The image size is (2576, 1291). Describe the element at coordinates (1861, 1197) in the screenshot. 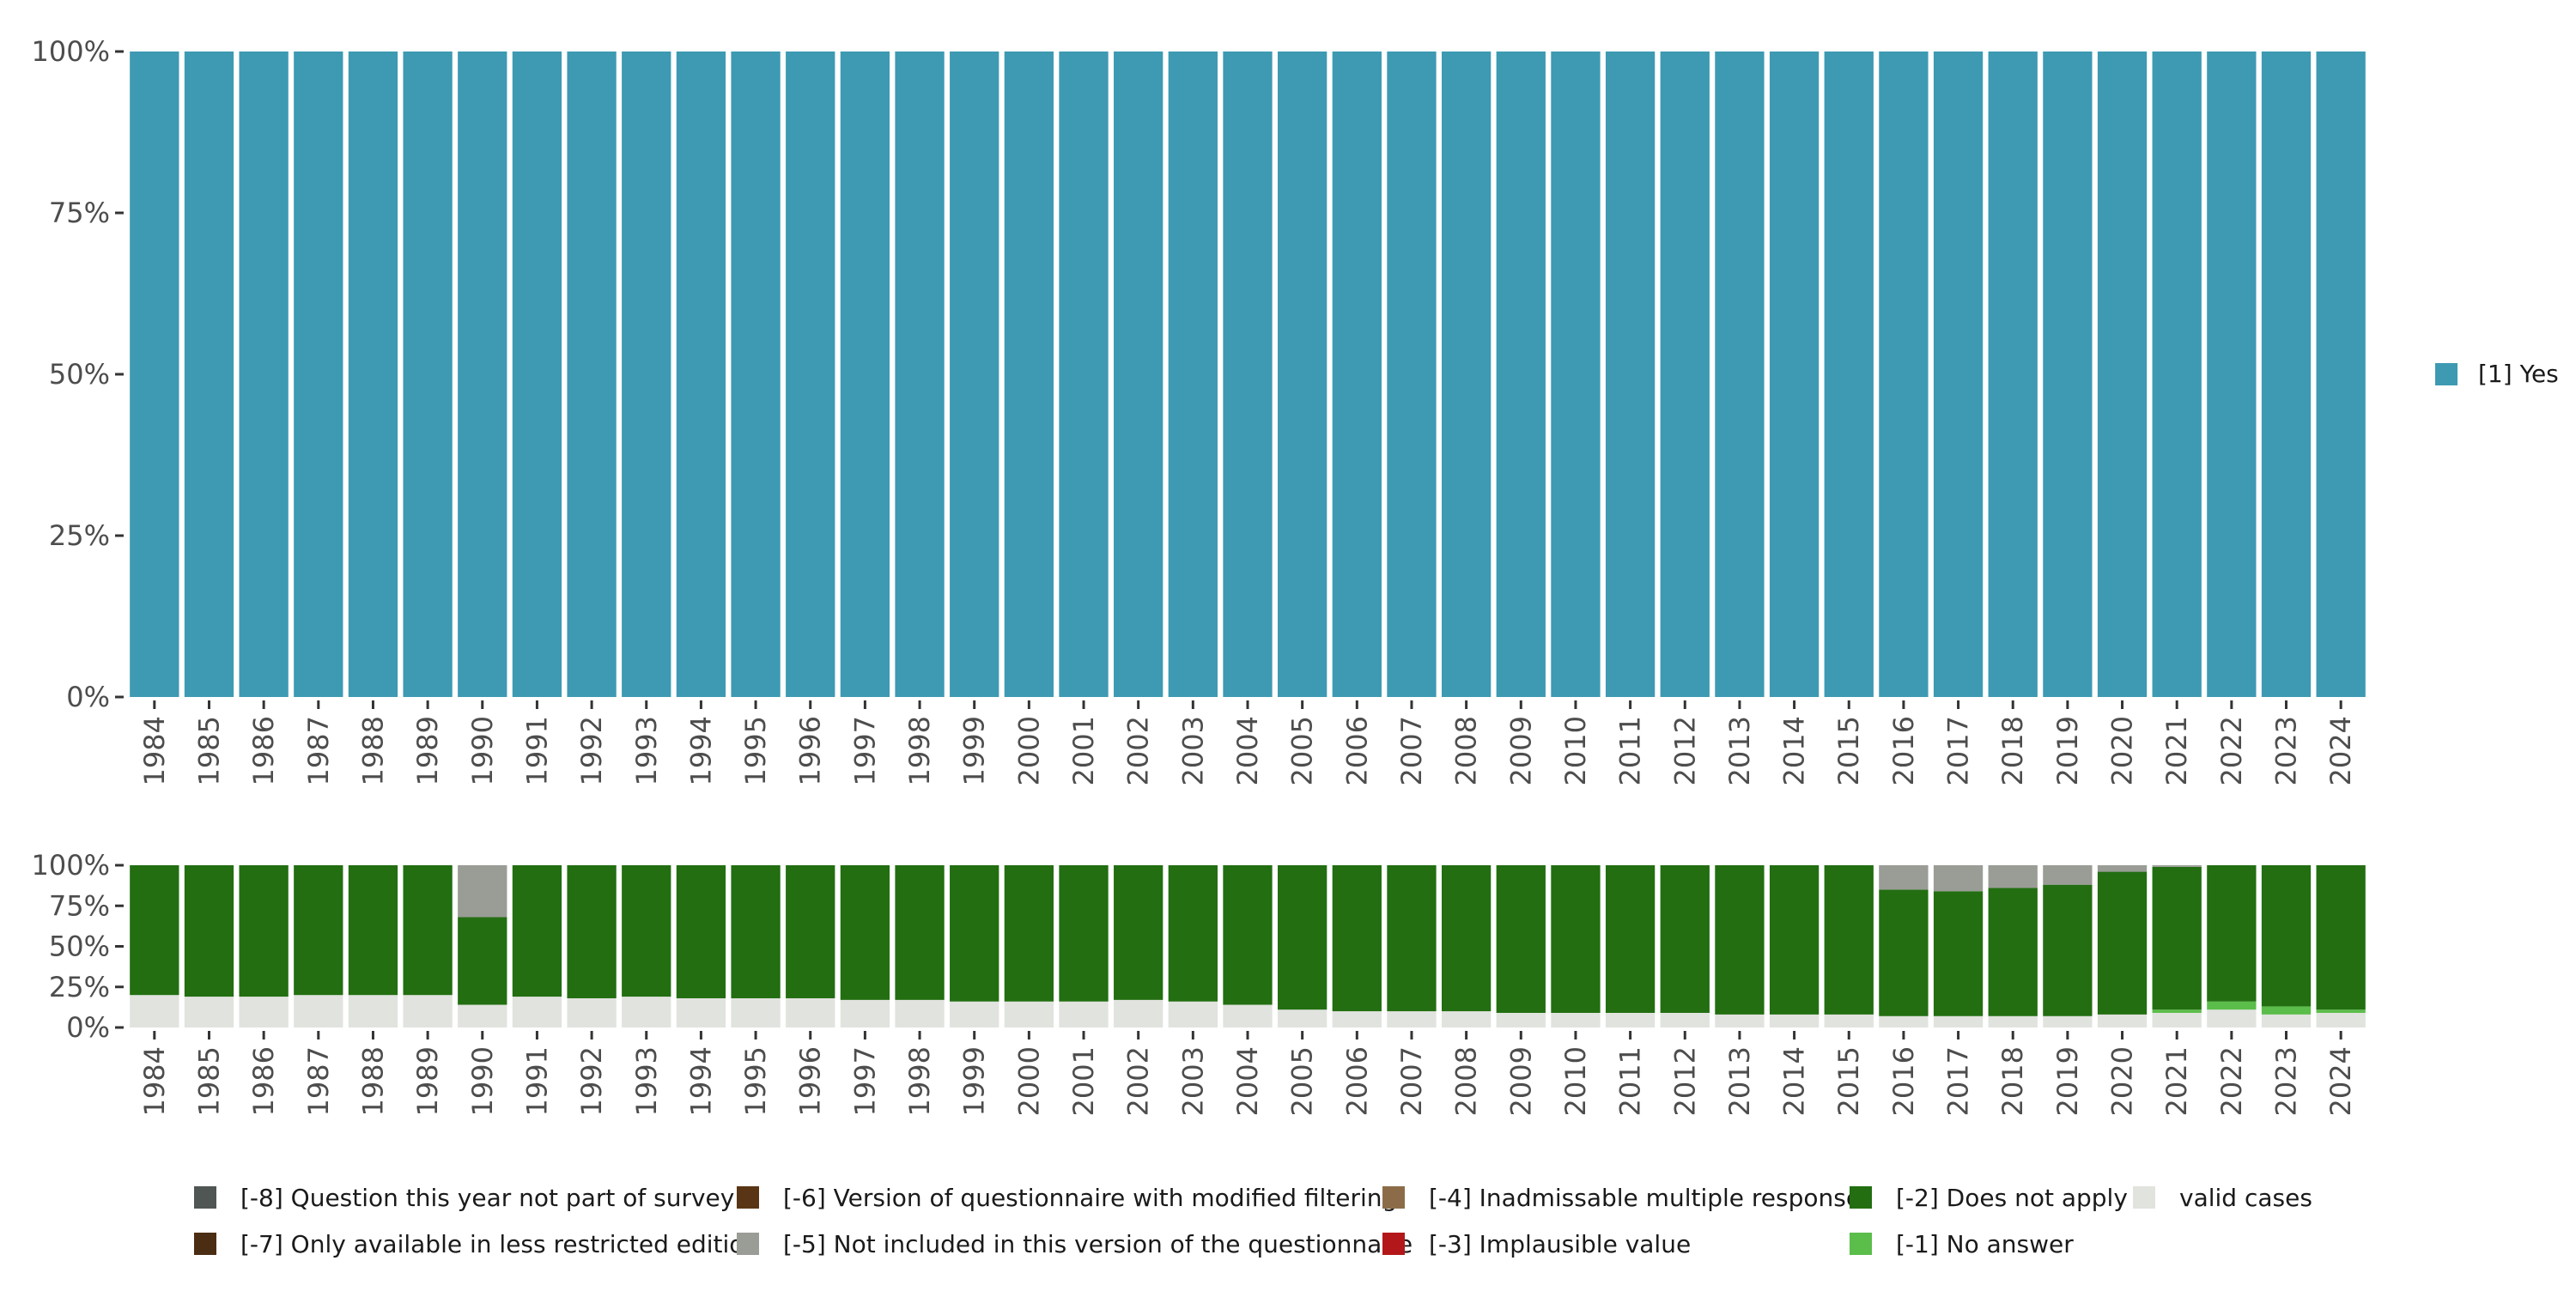

I see `legend-swatch-2-does-not-apply` at that location.